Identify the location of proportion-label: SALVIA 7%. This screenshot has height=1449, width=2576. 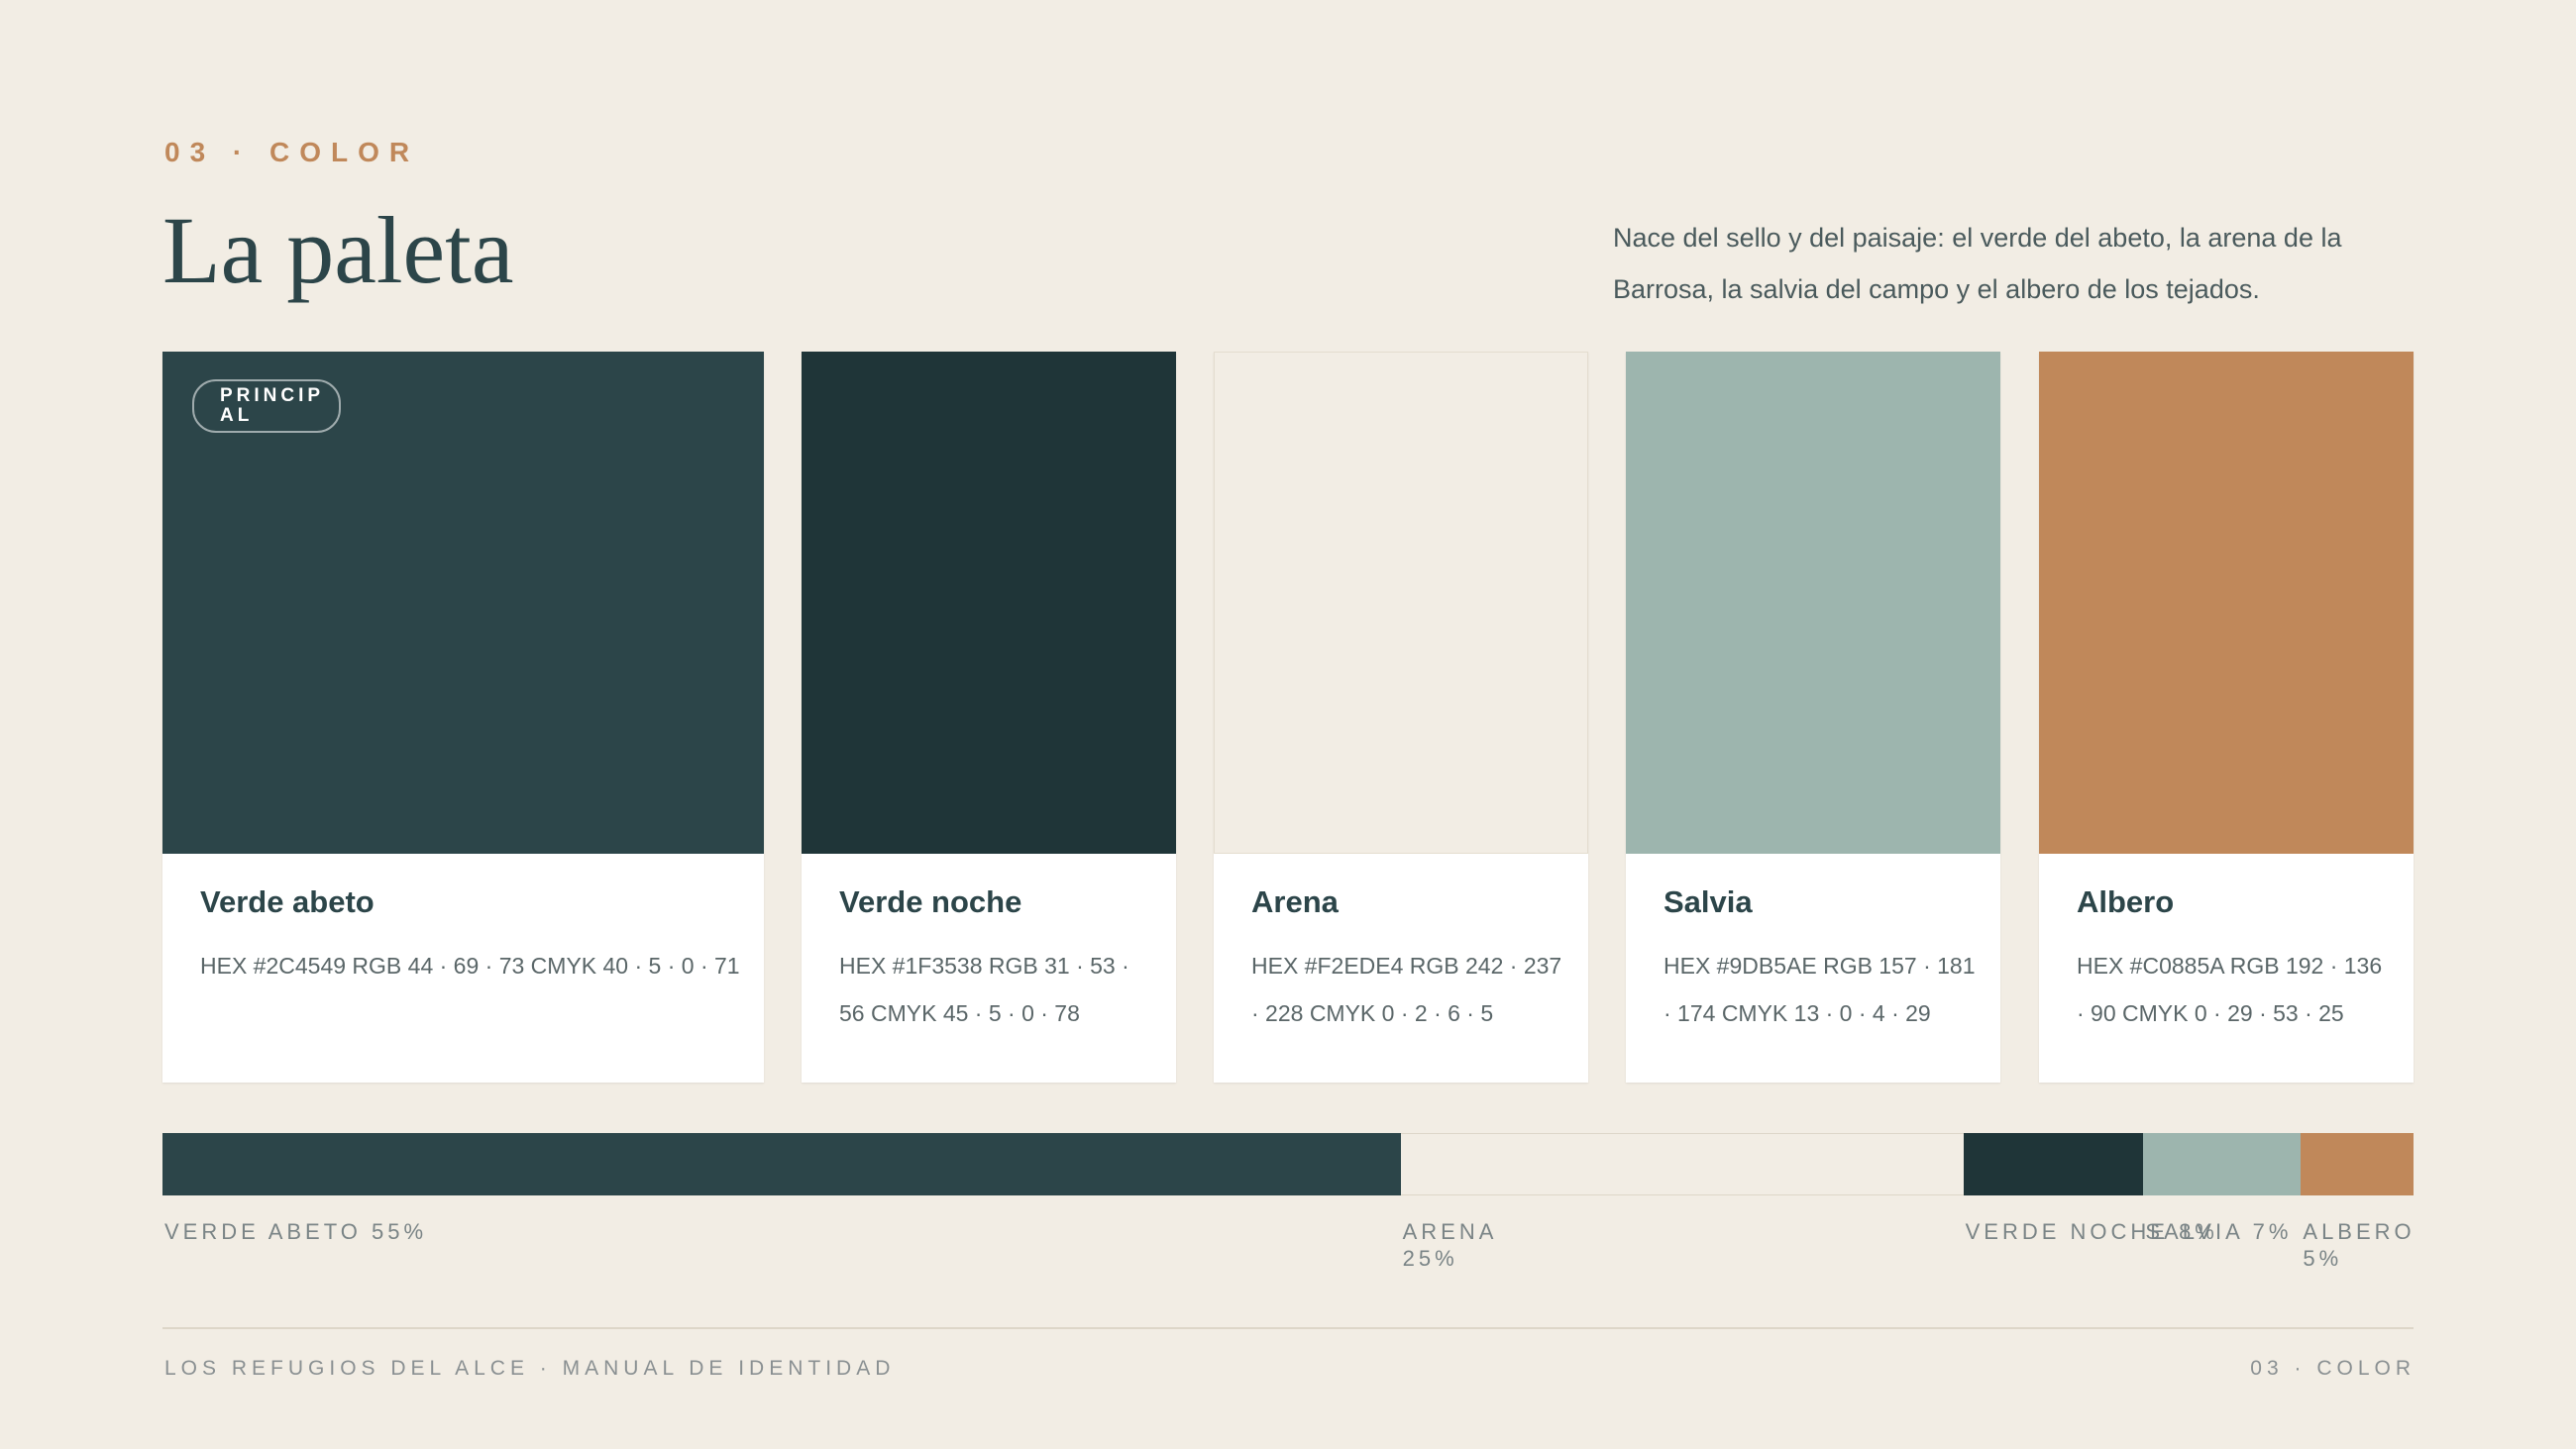
(2219, 1231).